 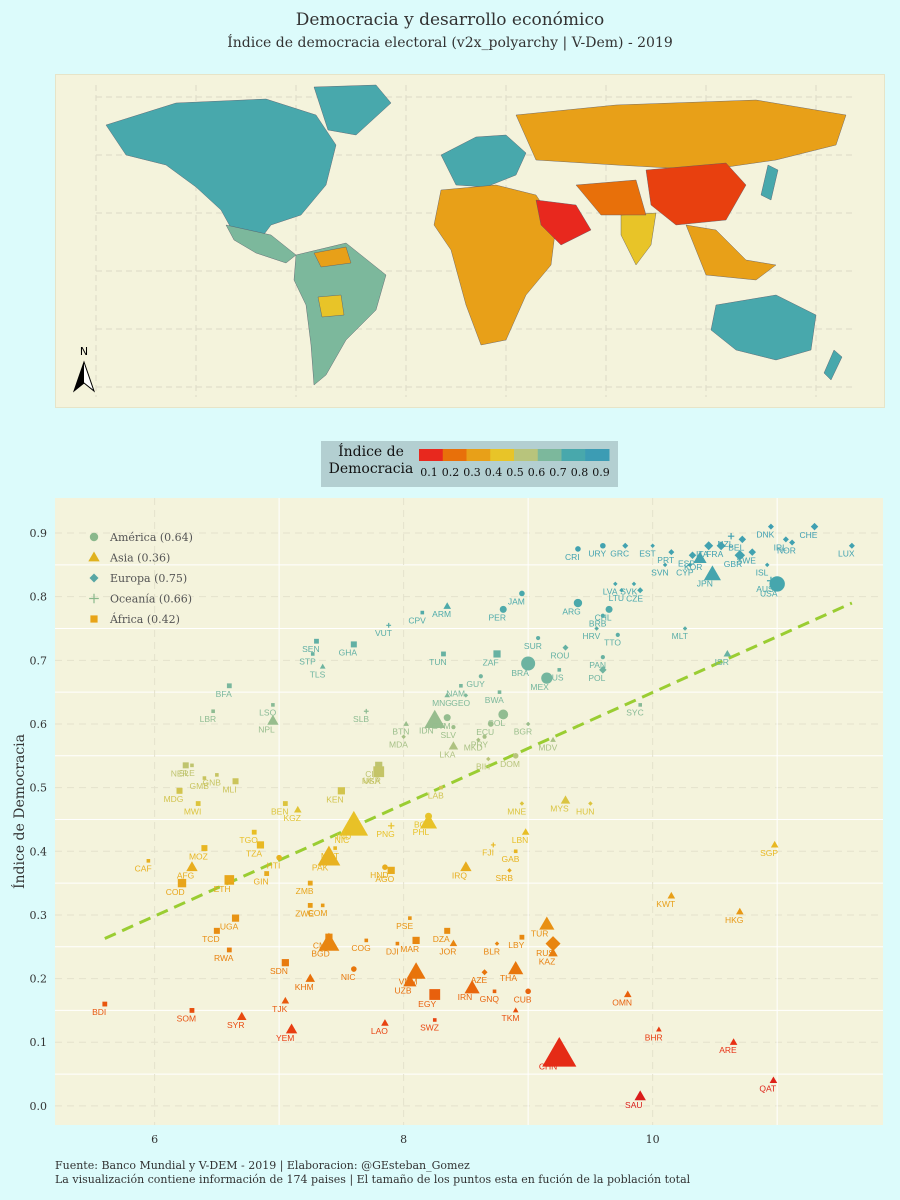 What do you see at coordinates (528, 991) in the screenshot?
I see `data-point-cub` at bounding box center [528, 991].